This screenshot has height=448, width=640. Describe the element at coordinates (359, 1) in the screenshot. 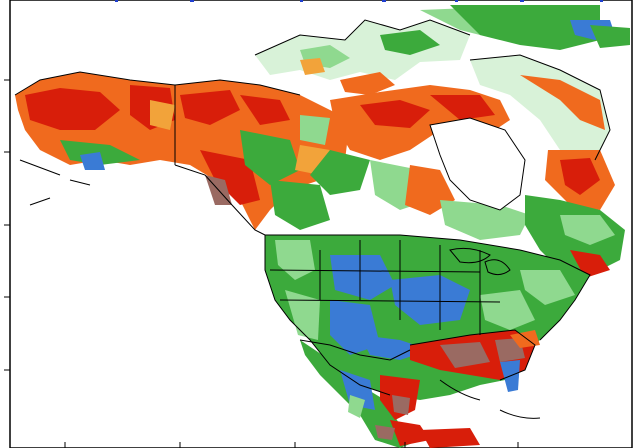

I see `cropped-title-fragment` at that location.